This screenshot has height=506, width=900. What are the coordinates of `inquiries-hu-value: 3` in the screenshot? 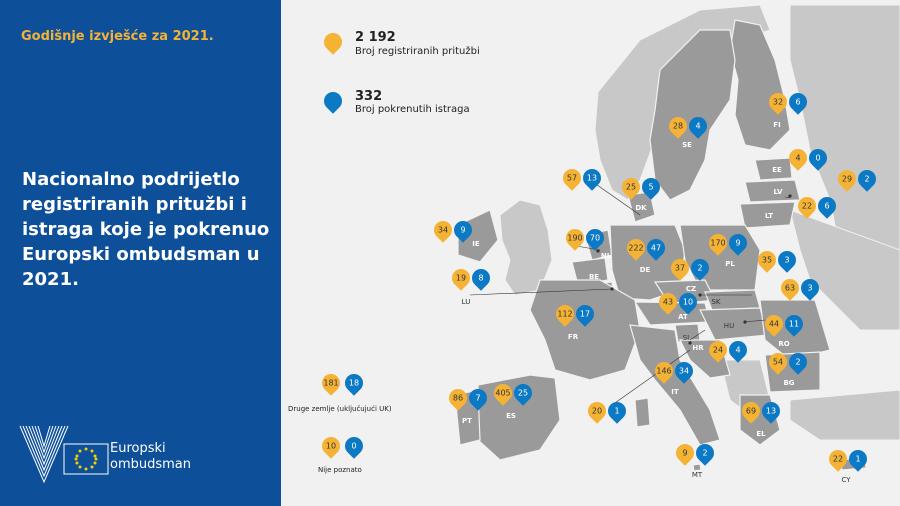 It's located at (810, 288).